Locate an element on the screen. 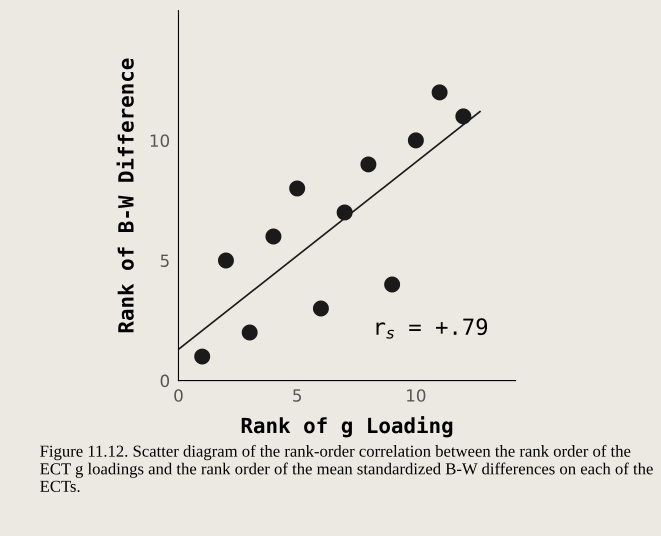 Image resolution: width=661 pixels, height=536 pixels. caption: Figure 11.12. Scatter diagram of the rank-order correlation between the rank order of the ECT g loadings and the rank order of the mean standardized B-W differences on each of the ECTs. is located at coordinates (346, 468).